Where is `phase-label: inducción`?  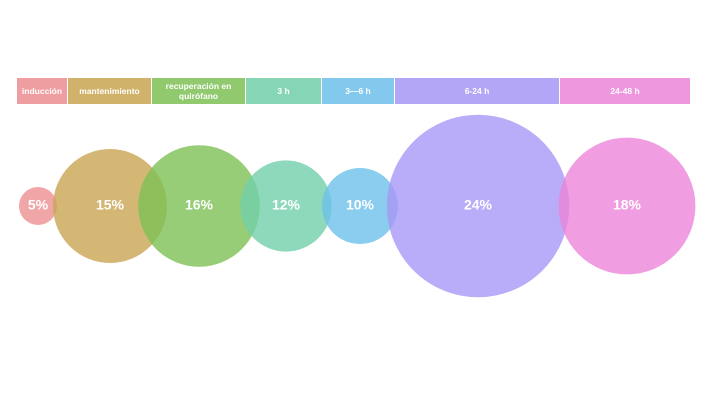 phase-label: inducción is located at coordinates (42, 91).